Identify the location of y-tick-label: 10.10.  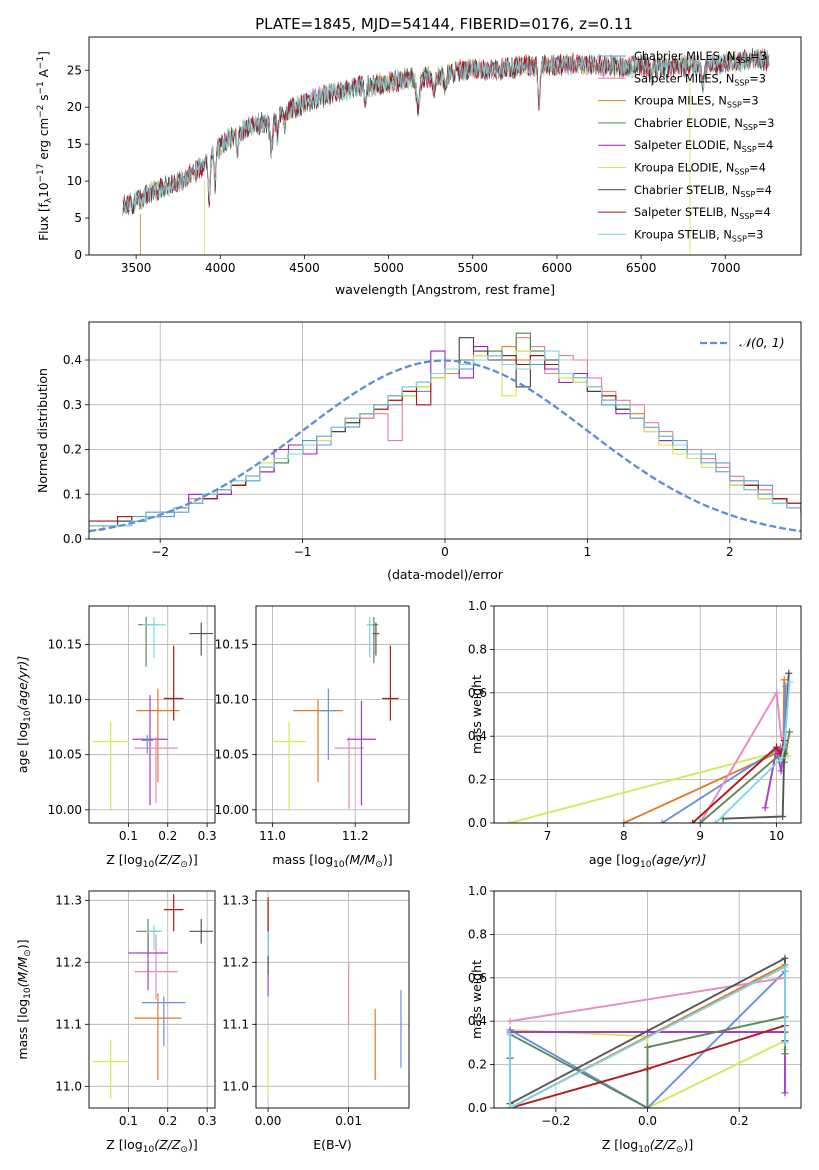
(65, 700).